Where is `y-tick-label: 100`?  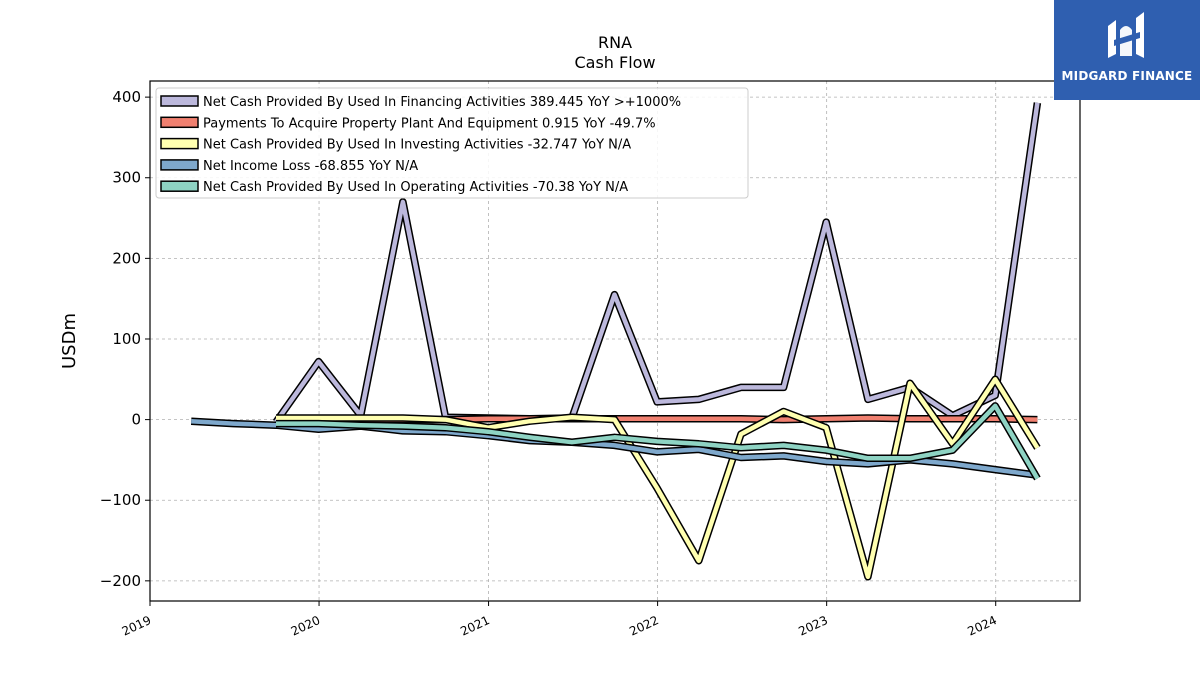 y-tick-label: 100 is located at coordinates (126, 339).